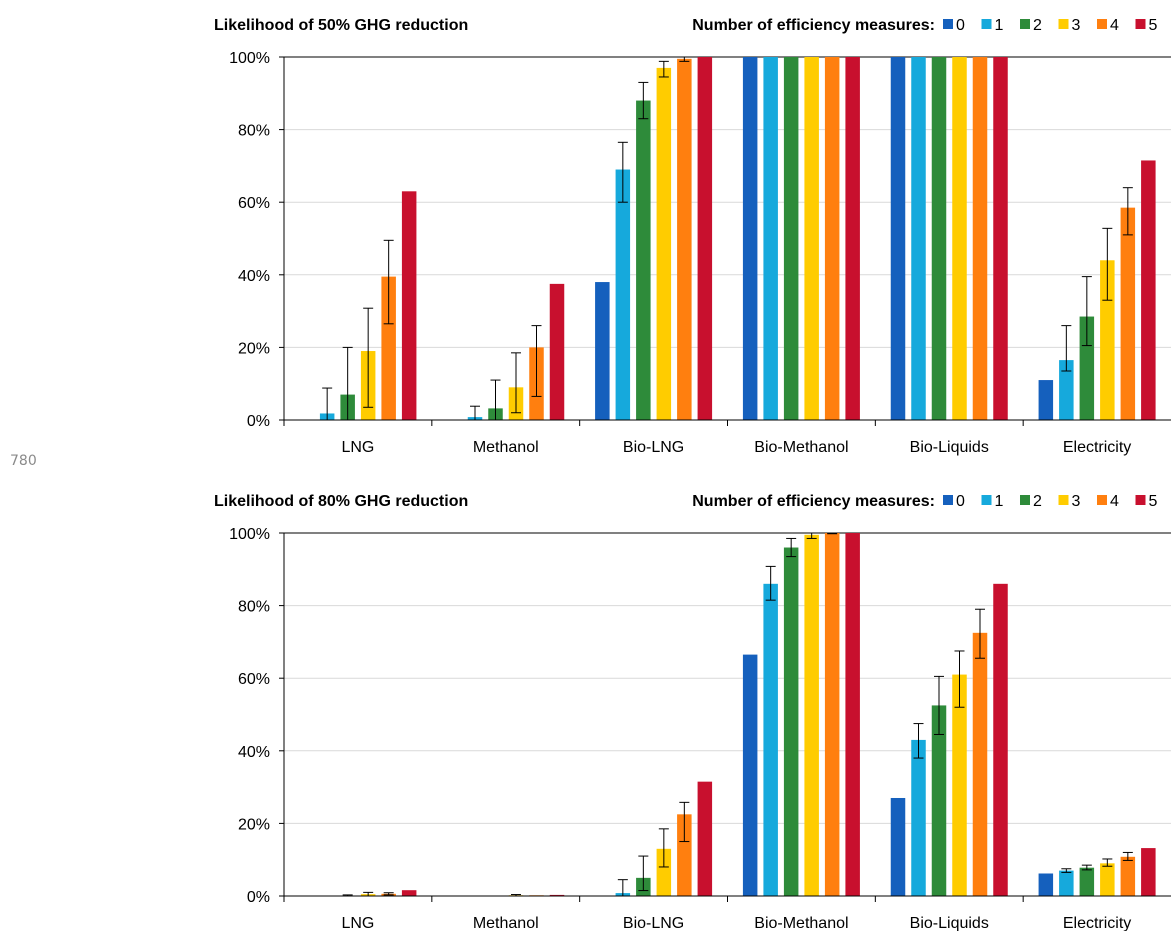 Image resolution: width=1171 pixels, height=931 pixels. Describe the element at coordinates (23, 461) in the screenshot. I see `page-number: 780` at that location.